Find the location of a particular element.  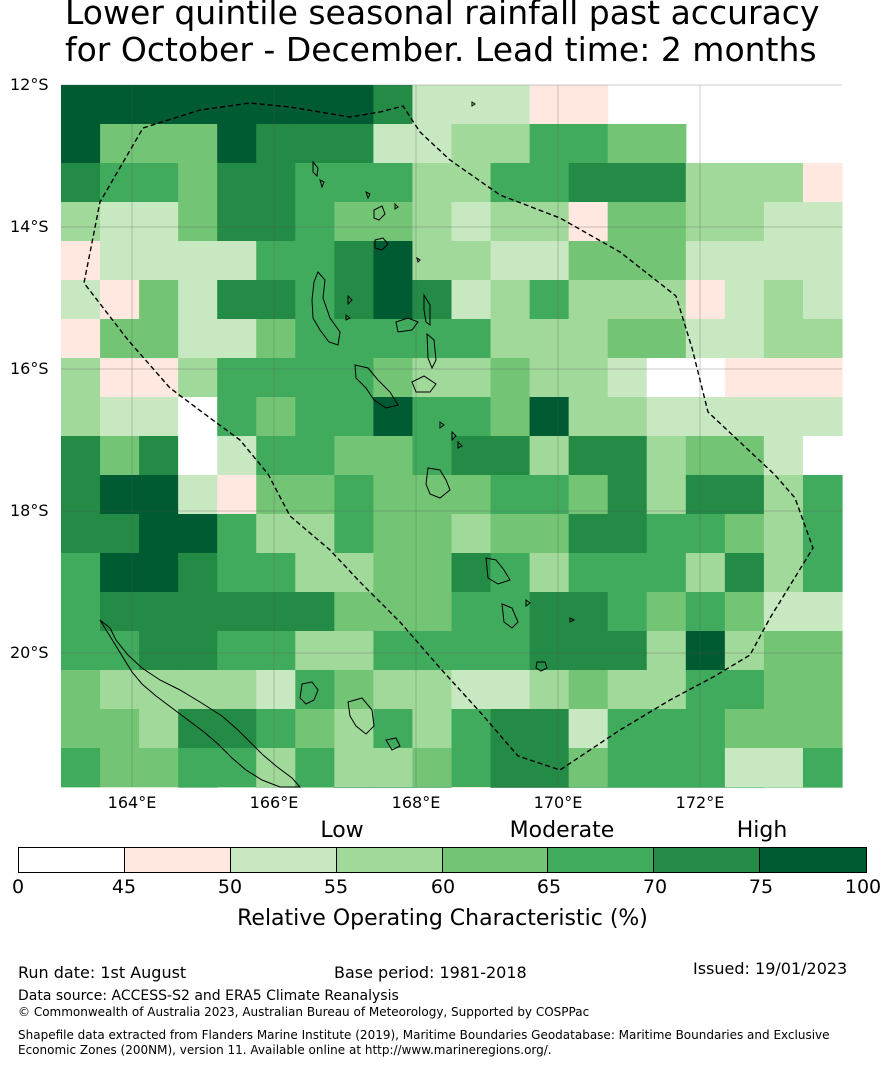

base-period: Base period: 1981-2018 is located at coordinates (430, 972).